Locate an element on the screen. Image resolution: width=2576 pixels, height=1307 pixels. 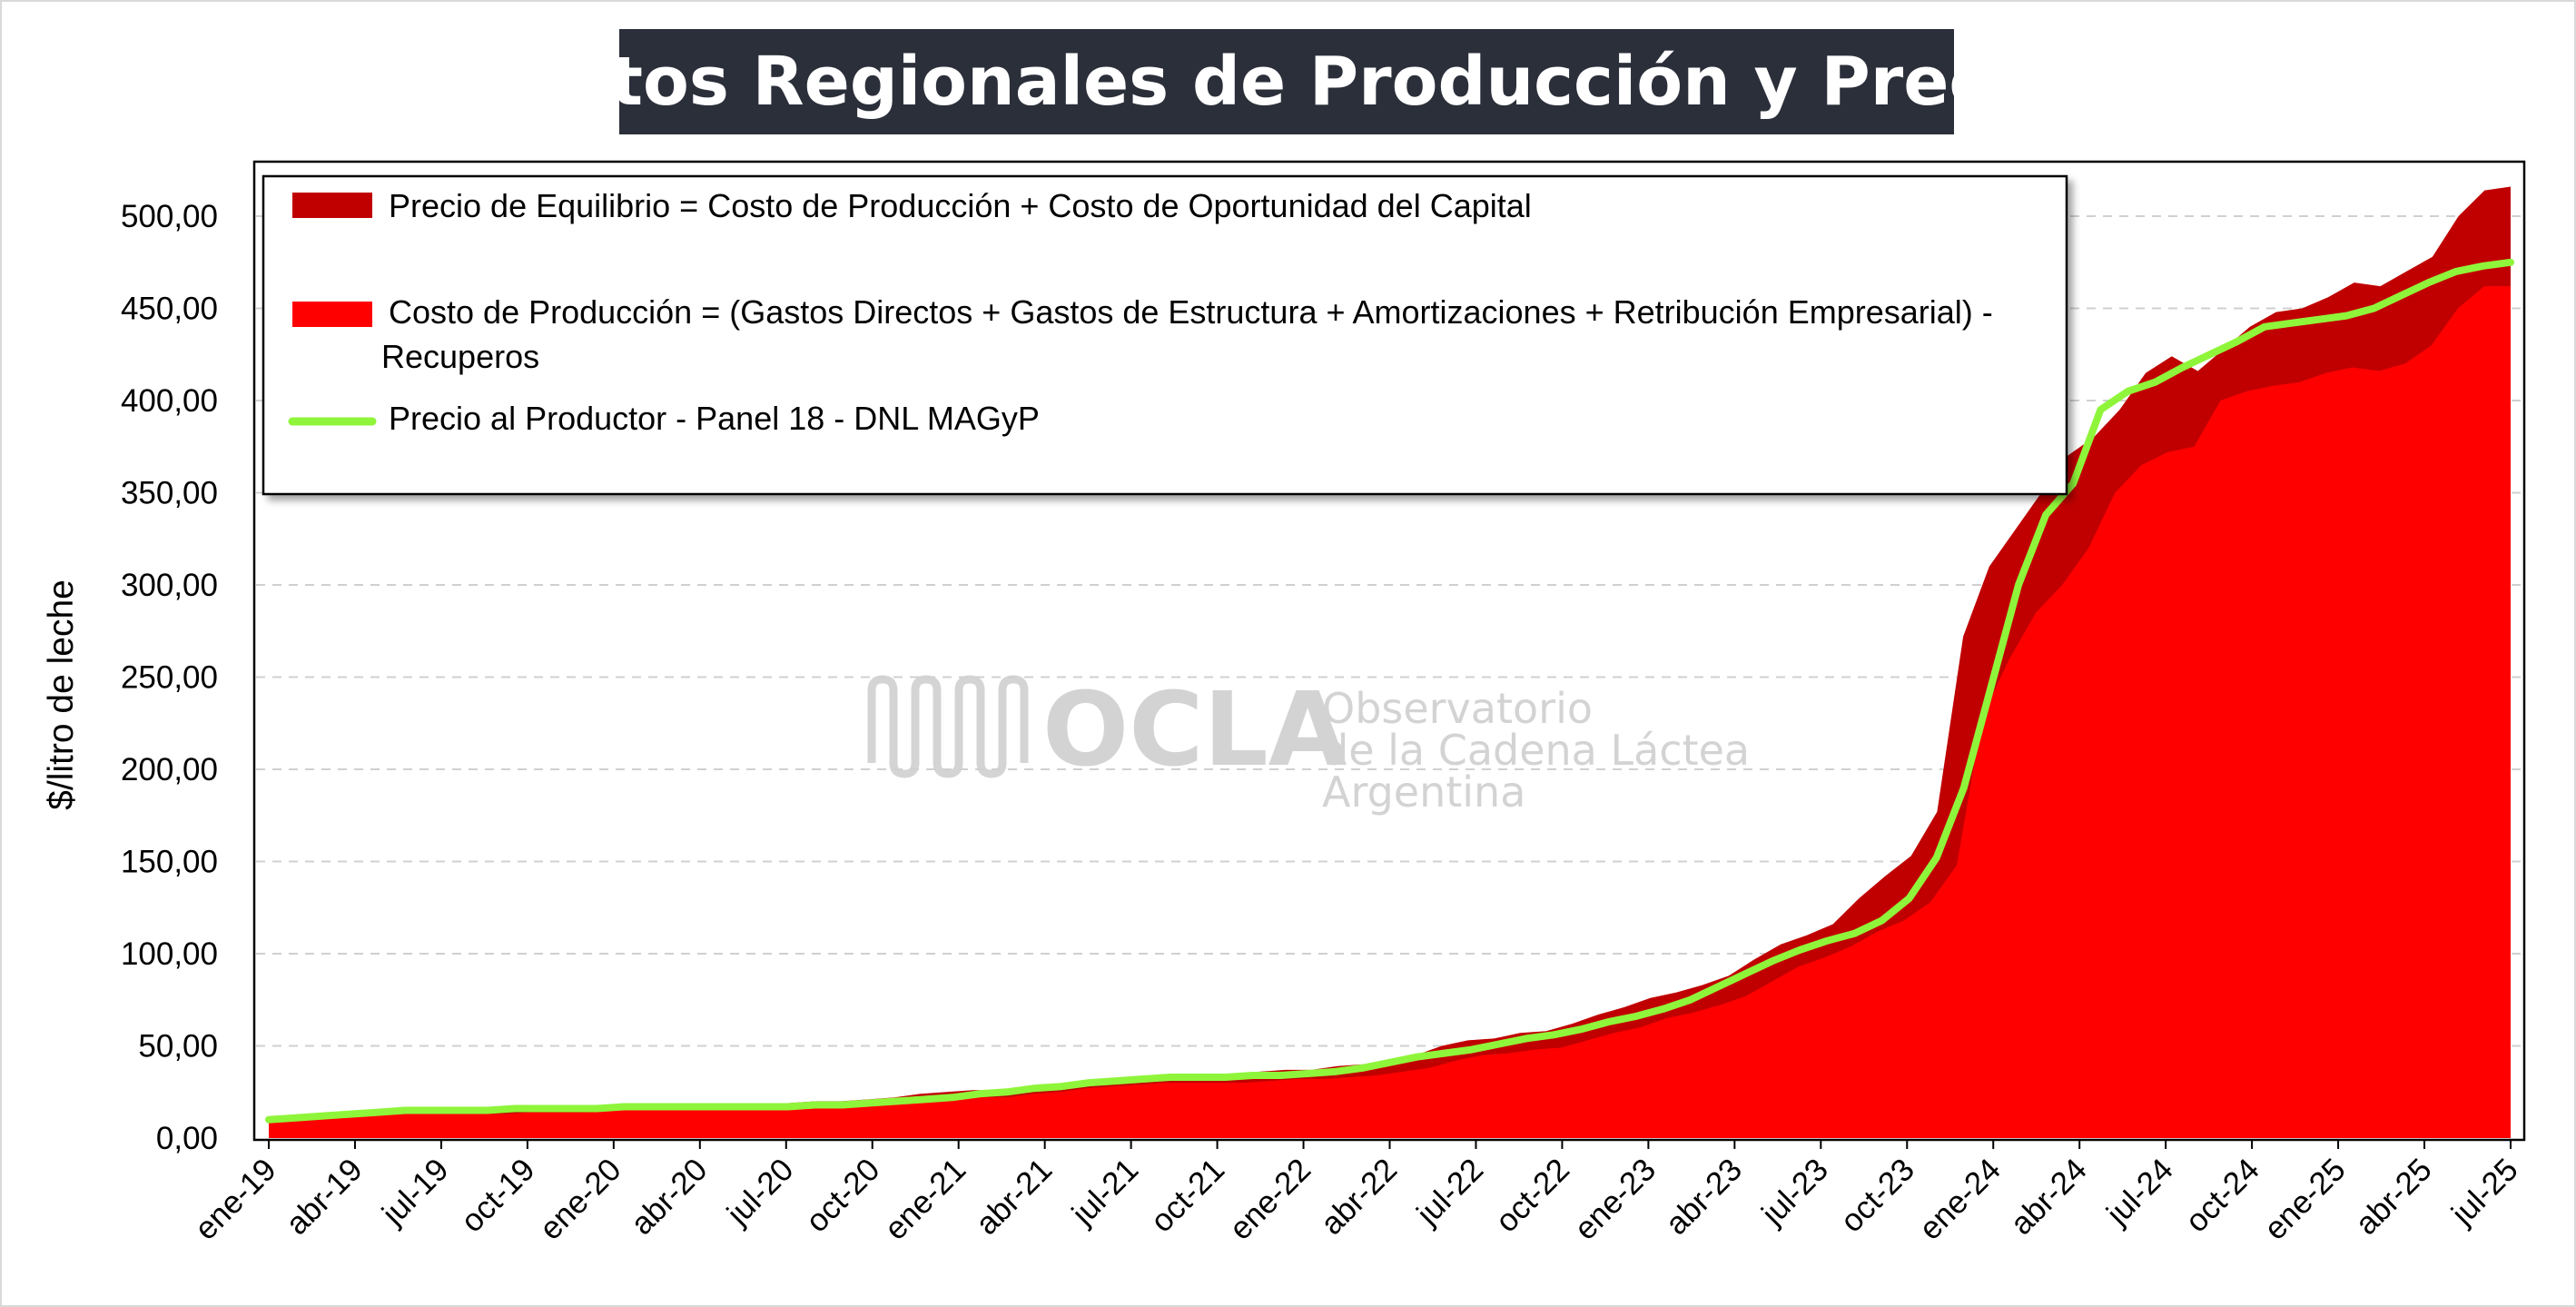
x-tick-label: jul-22 is located at coordinates (1449, 1192).